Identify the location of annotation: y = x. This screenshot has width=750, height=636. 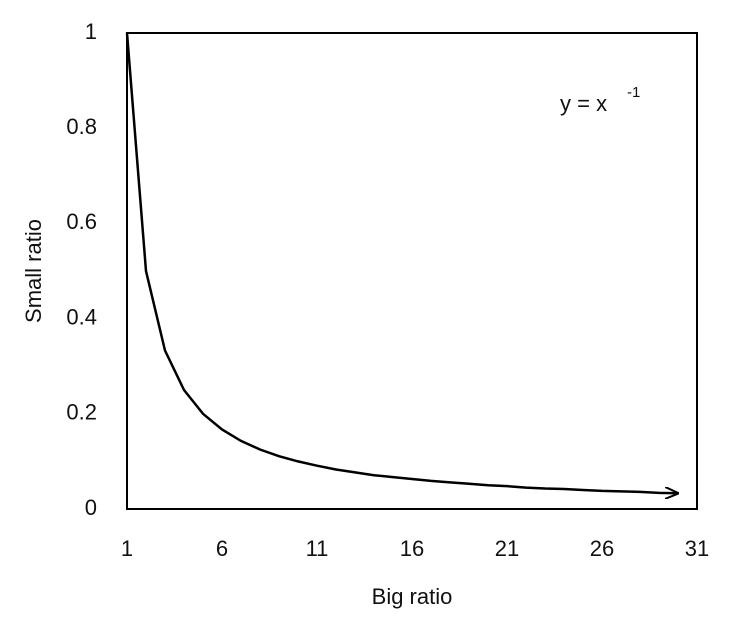
(583, 103).